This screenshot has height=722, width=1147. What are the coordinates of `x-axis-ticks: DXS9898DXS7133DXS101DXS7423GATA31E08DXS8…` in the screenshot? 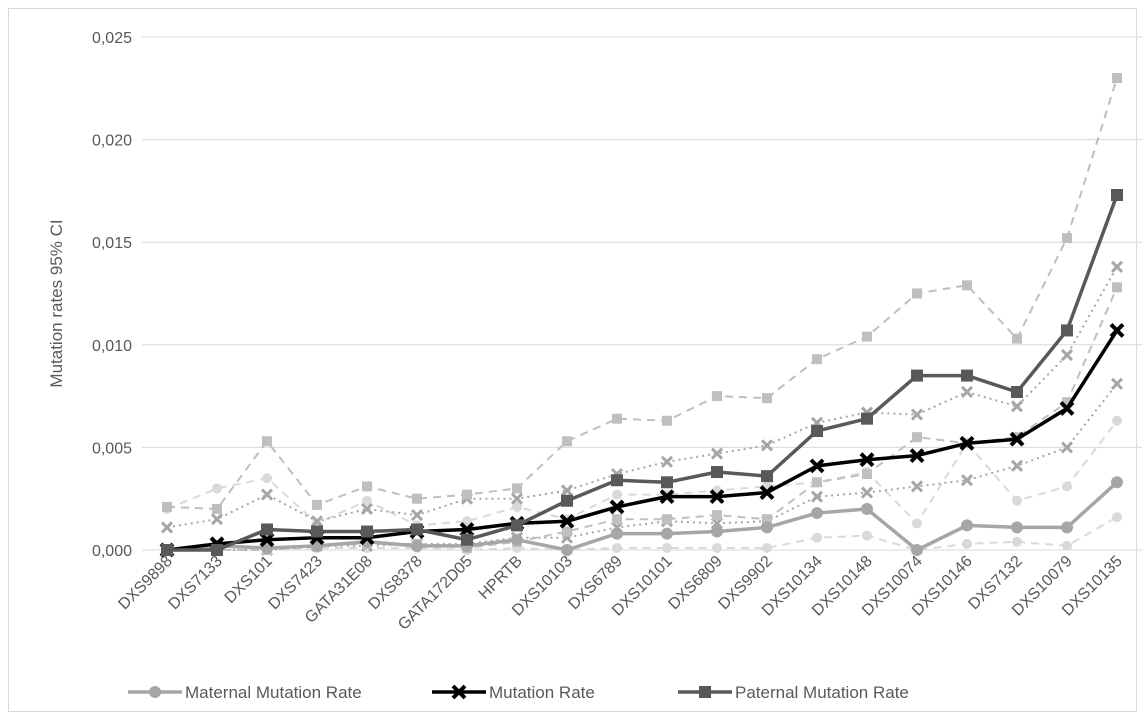 It's located at (620, 593).